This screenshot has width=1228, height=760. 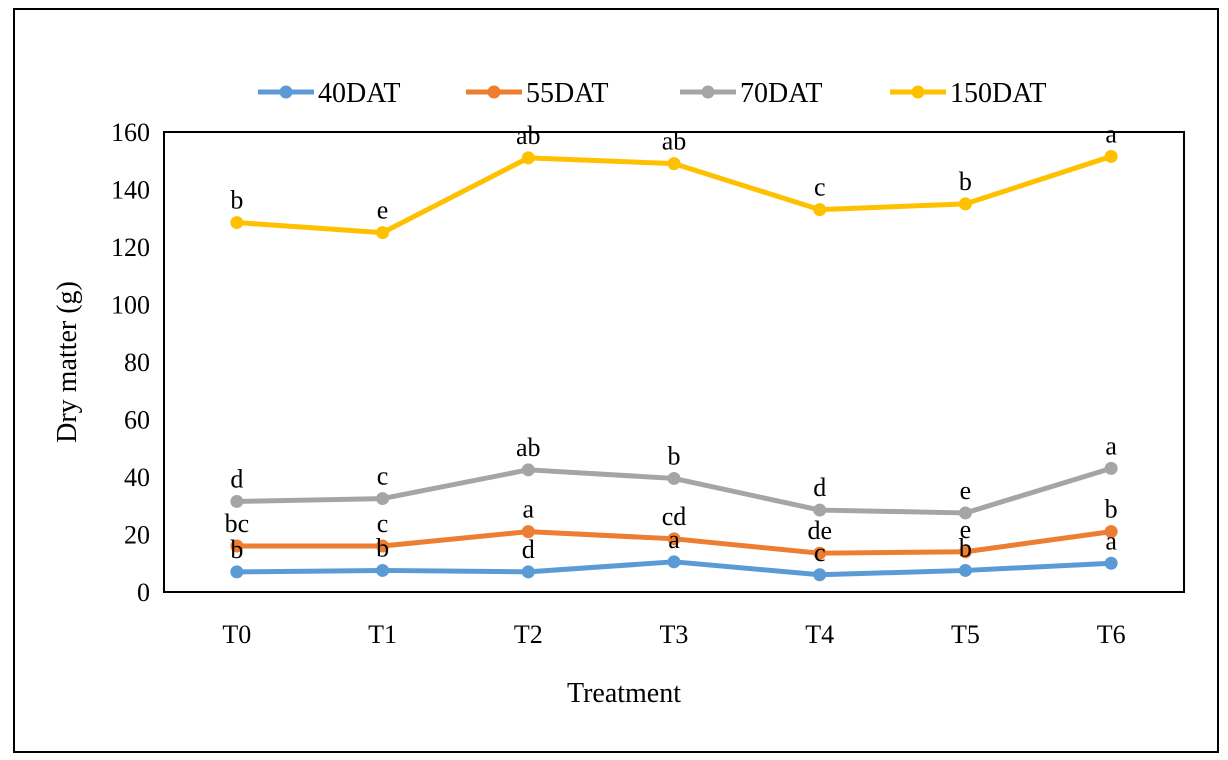 What do you see at coordinates (674, 194) in the screenshot?
I see `series-150DAT` at bounding box center [674, 194].